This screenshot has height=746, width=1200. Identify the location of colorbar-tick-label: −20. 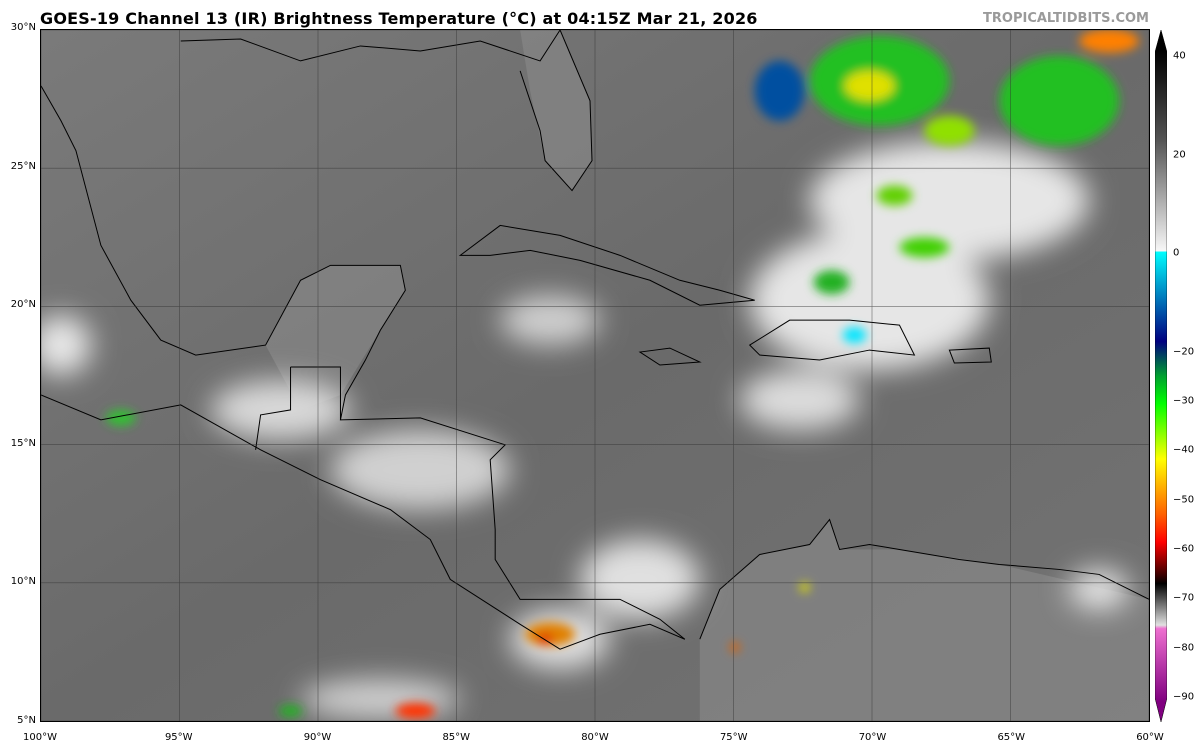
(1184, 352).